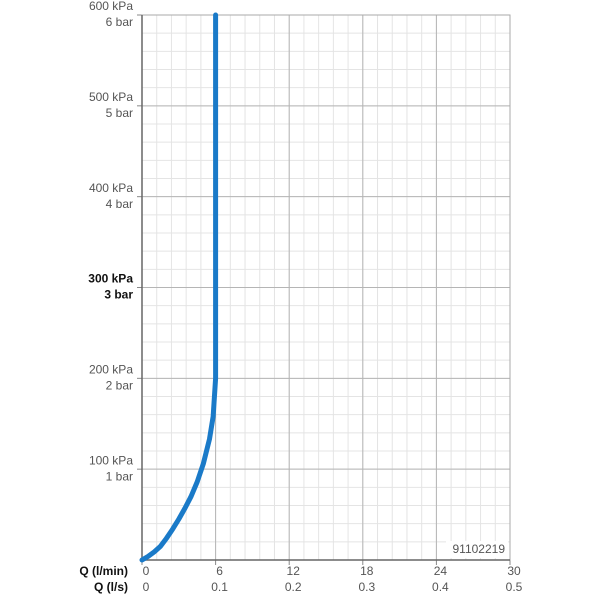 The width and height of the screenshot is (600, 600). I want to click on y2-tick-label: 4 bar, so click(119, 204).